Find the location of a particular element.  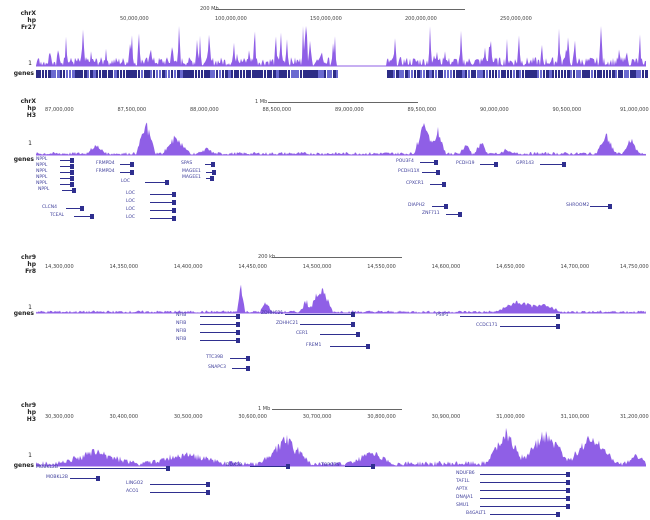

ruler-tick-label: 31,000,000 is located at coordinates (510, 417).